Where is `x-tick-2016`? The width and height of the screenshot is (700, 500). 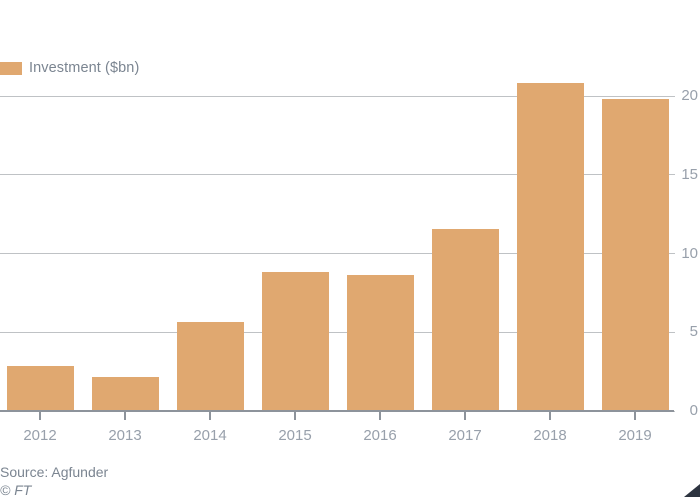 x-tick-2016 is located at coordinates (380, 415).